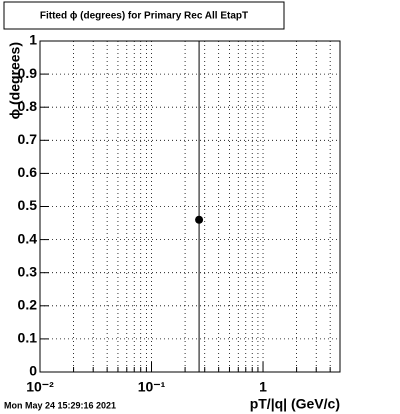 Image resolution: width=400 pixels, height=414 pixels. What do you see at coordinates (28, 205) in the screenshot?
I see `y-tick-label: 0.5` at bounding box center [28, 205].